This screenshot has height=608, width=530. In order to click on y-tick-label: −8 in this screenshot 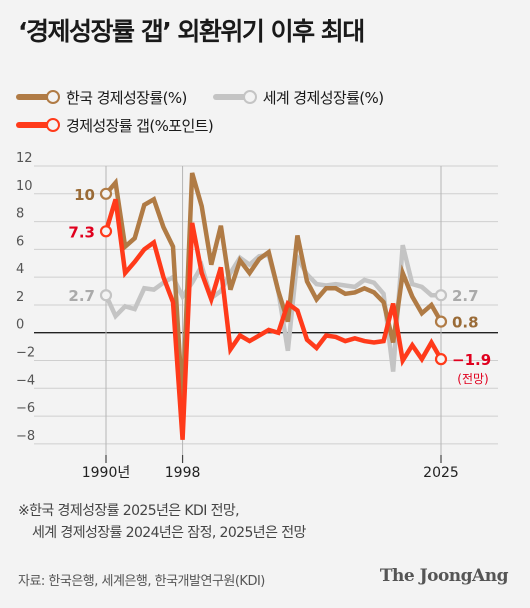, I will do `click(25, 436)`.